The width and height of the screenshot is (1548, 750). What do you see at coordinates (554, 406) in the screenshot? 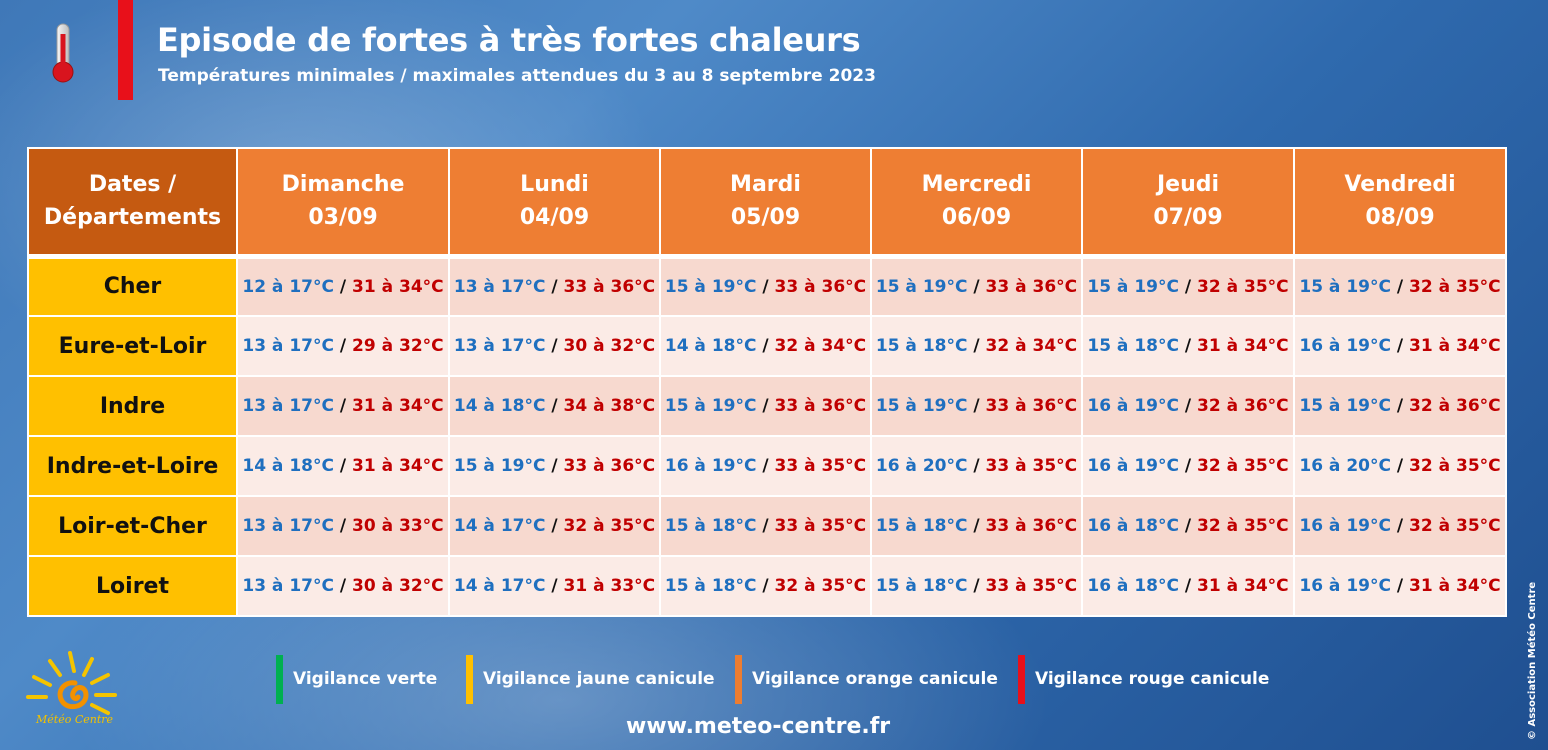
I see `temperature-cell: 14 à 18°C / 34 à 38°C` at bounding box center [554, 406].